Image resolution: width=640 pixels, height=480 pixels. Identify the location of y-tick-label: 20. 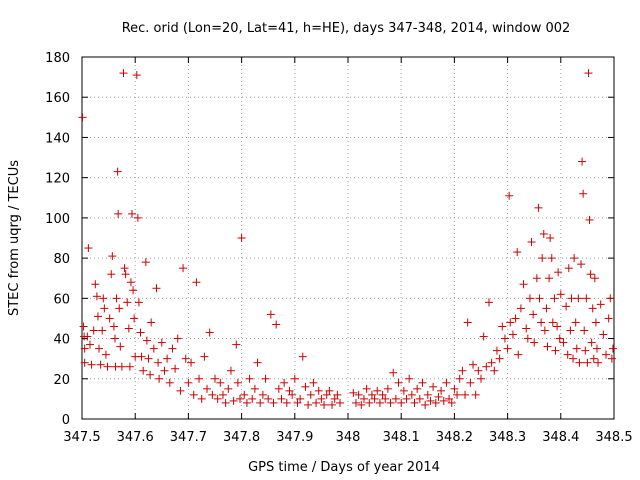
(61, 380).